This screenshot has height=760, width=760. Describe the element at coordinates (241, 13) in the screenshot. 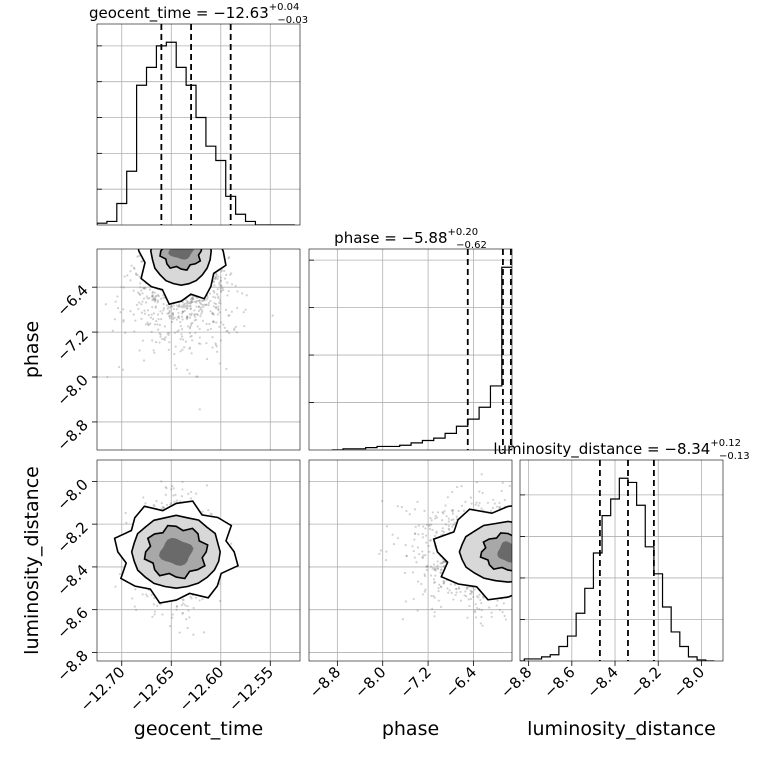

I see `title-median: −12.63` at that location.